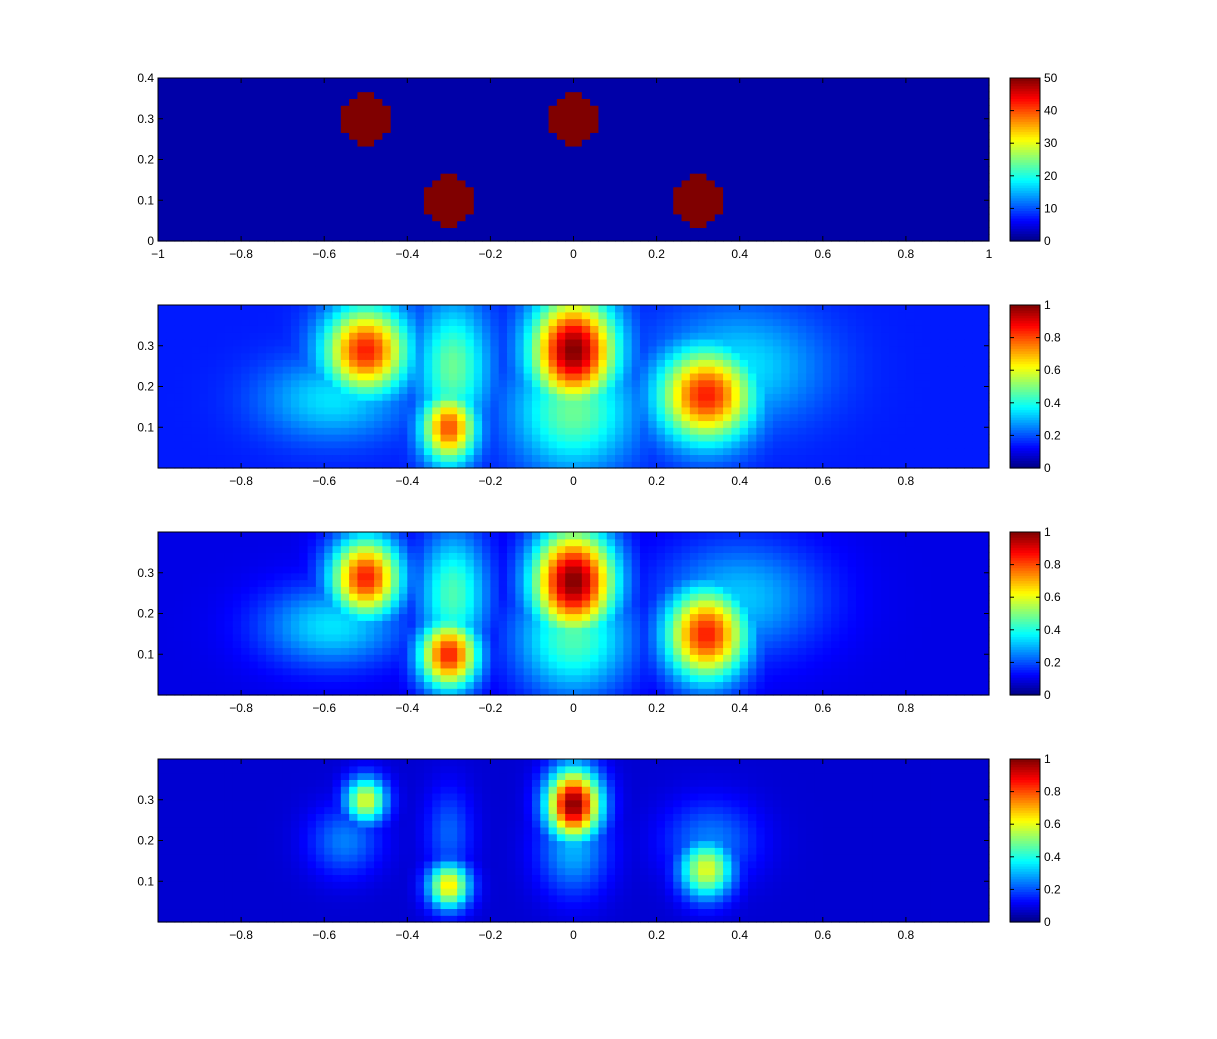 This screenshot has height=1039, width=1217. Describe the element at coordinates (145, 119) in the screenshot. I see `y-tick-label: 0.3` at that location.